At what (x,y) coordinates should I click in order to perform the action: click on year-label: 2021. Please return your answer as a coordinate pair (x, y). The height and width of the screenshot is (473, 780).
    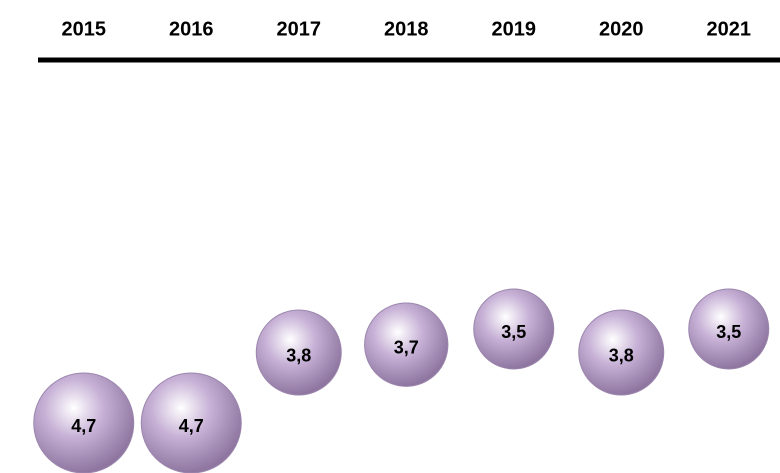
    Looking at the image, I should click on (729, 29).